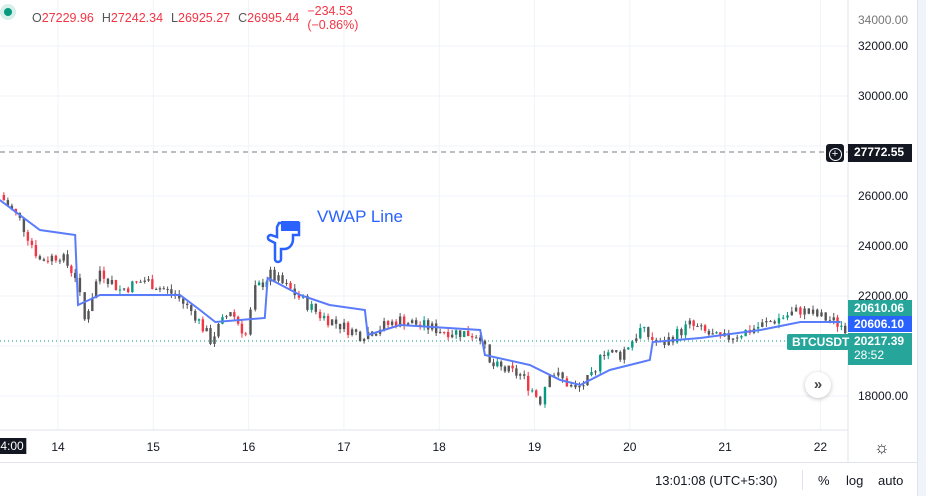  I want to click on open-label: O, so click(37, 18).